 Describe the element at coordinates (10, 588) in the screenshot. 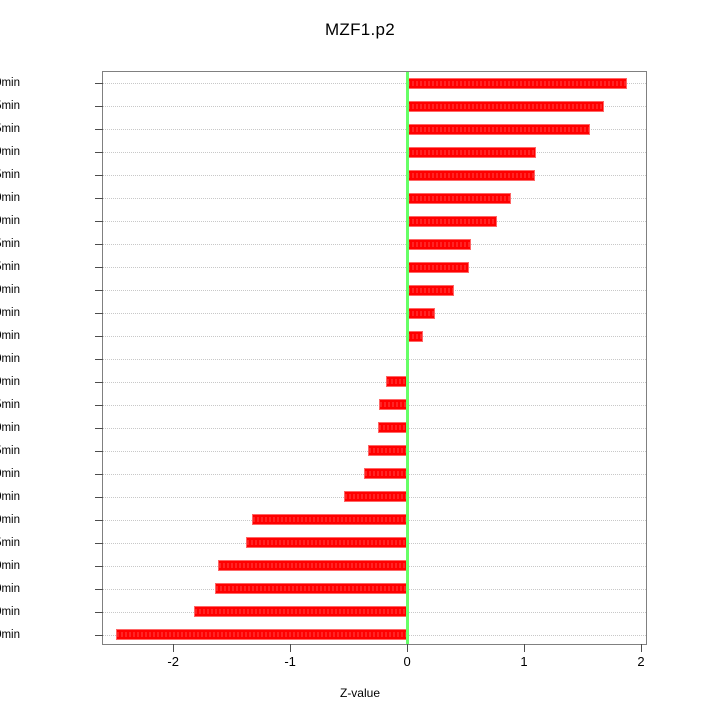

I see `y-axis-tick-label: TNFa_4h_00min` at that location.